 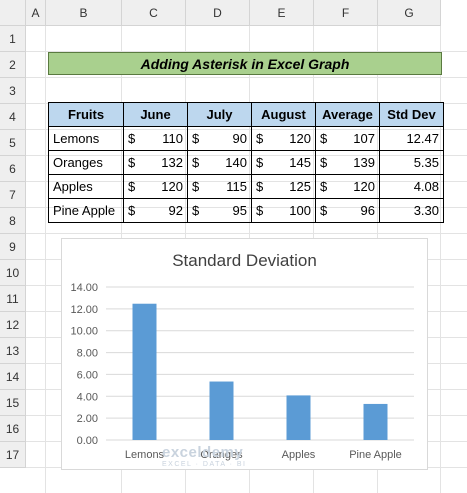 I want to click on y-tick-label: 14.00, so click(x=84, y=288).